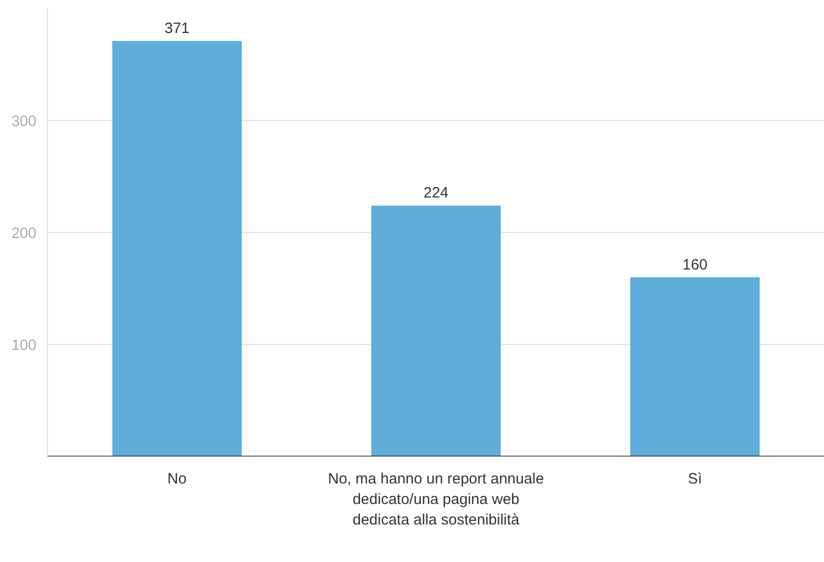 The height and width of the screenshot is (562, 824). I want to click on x-tick-label: No, so click(177, 479).